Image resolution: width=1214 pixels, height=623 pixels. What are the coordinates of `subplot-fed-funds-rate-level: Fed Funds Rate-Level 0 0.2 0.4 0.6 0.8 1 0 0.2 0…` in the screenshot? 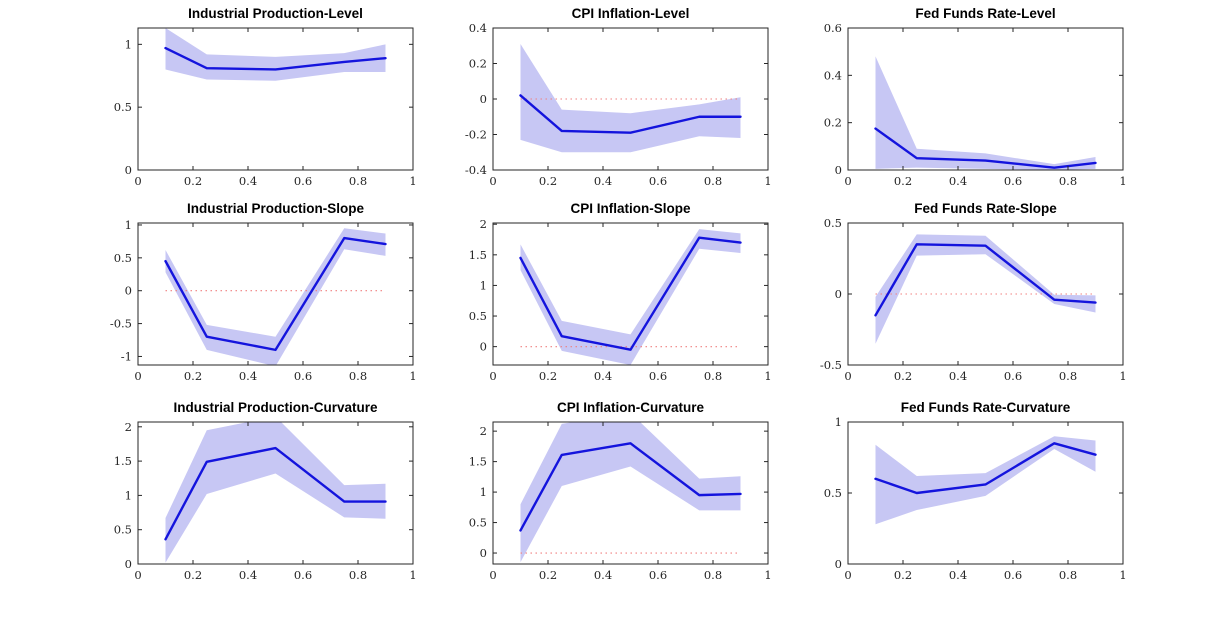 It's located at (978, 102).